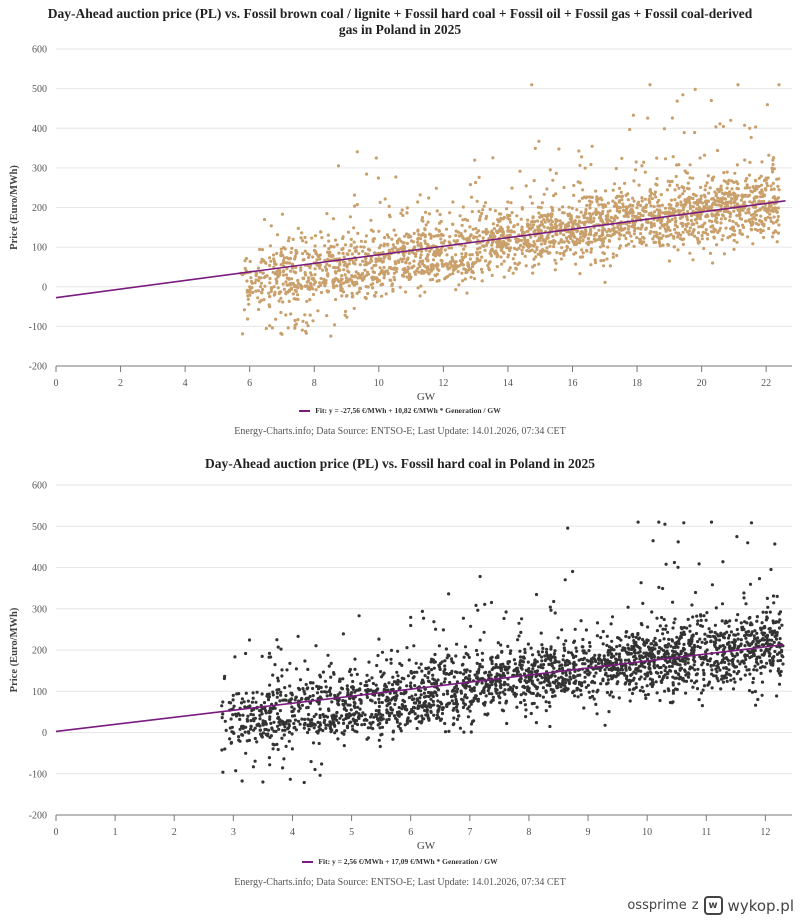 The image size is (800, 920). I want to click on x-tick-label: 8, so click(314, 383).